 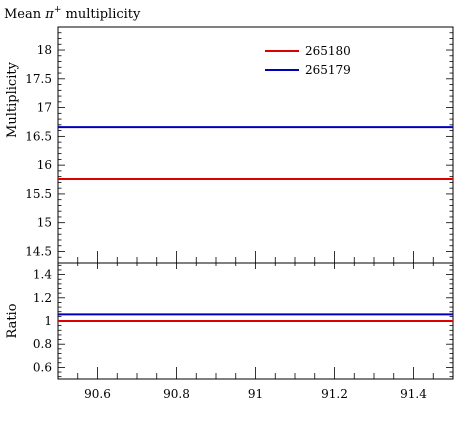 I want to click on legend-label-265180: 265180, so click(x=328, y=51).